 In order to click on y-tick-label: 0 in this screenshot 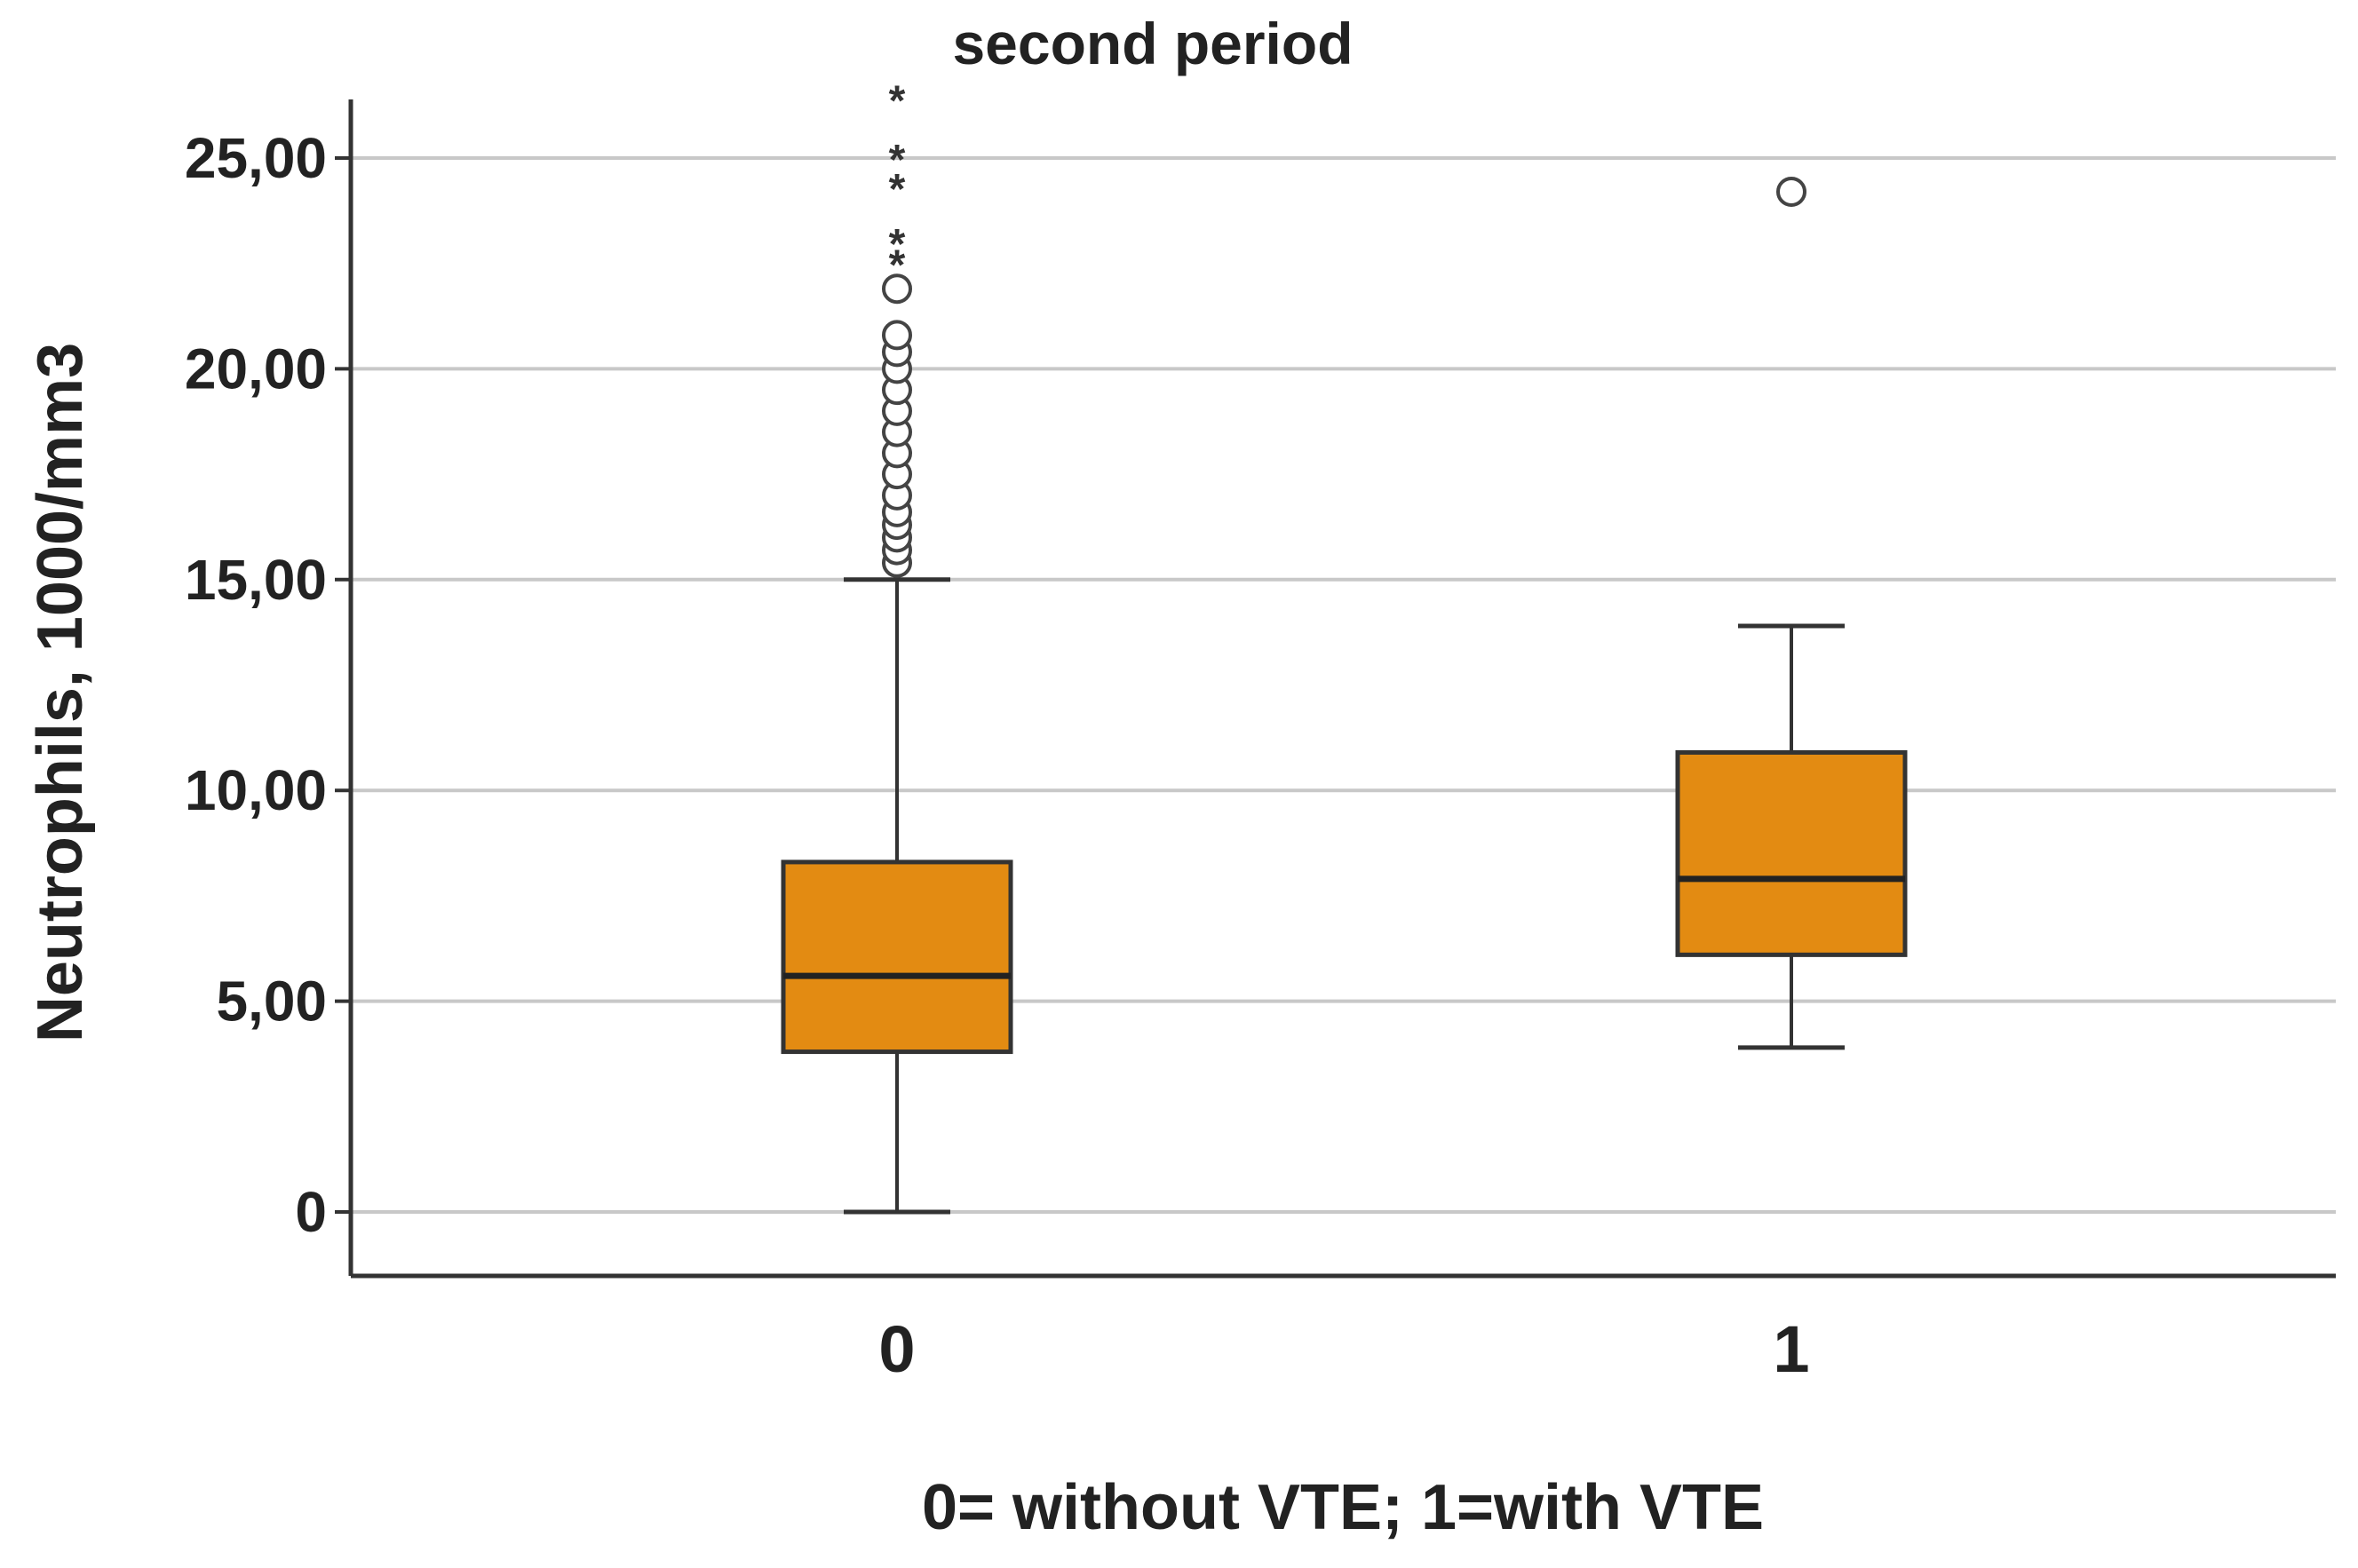, I will do `click(311, 1212)`.